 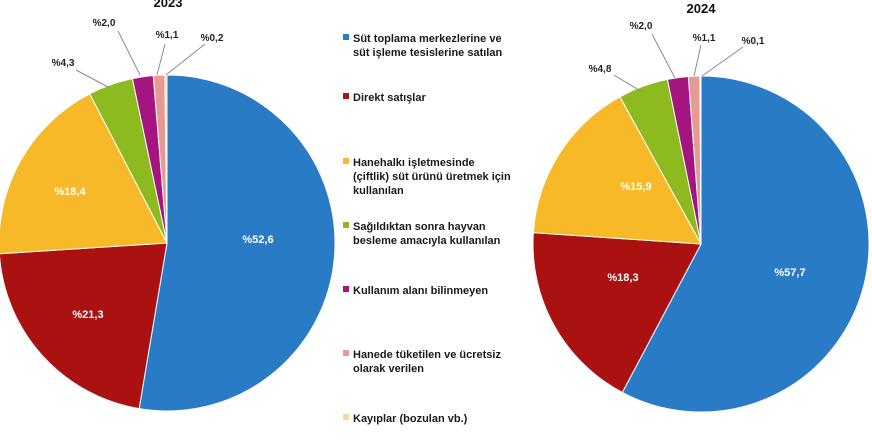 What do you see at coordinates (161, 59) in the screenshot?
I see `leader-line-2023-household-consumption-free` at bounding box center [161, 59].